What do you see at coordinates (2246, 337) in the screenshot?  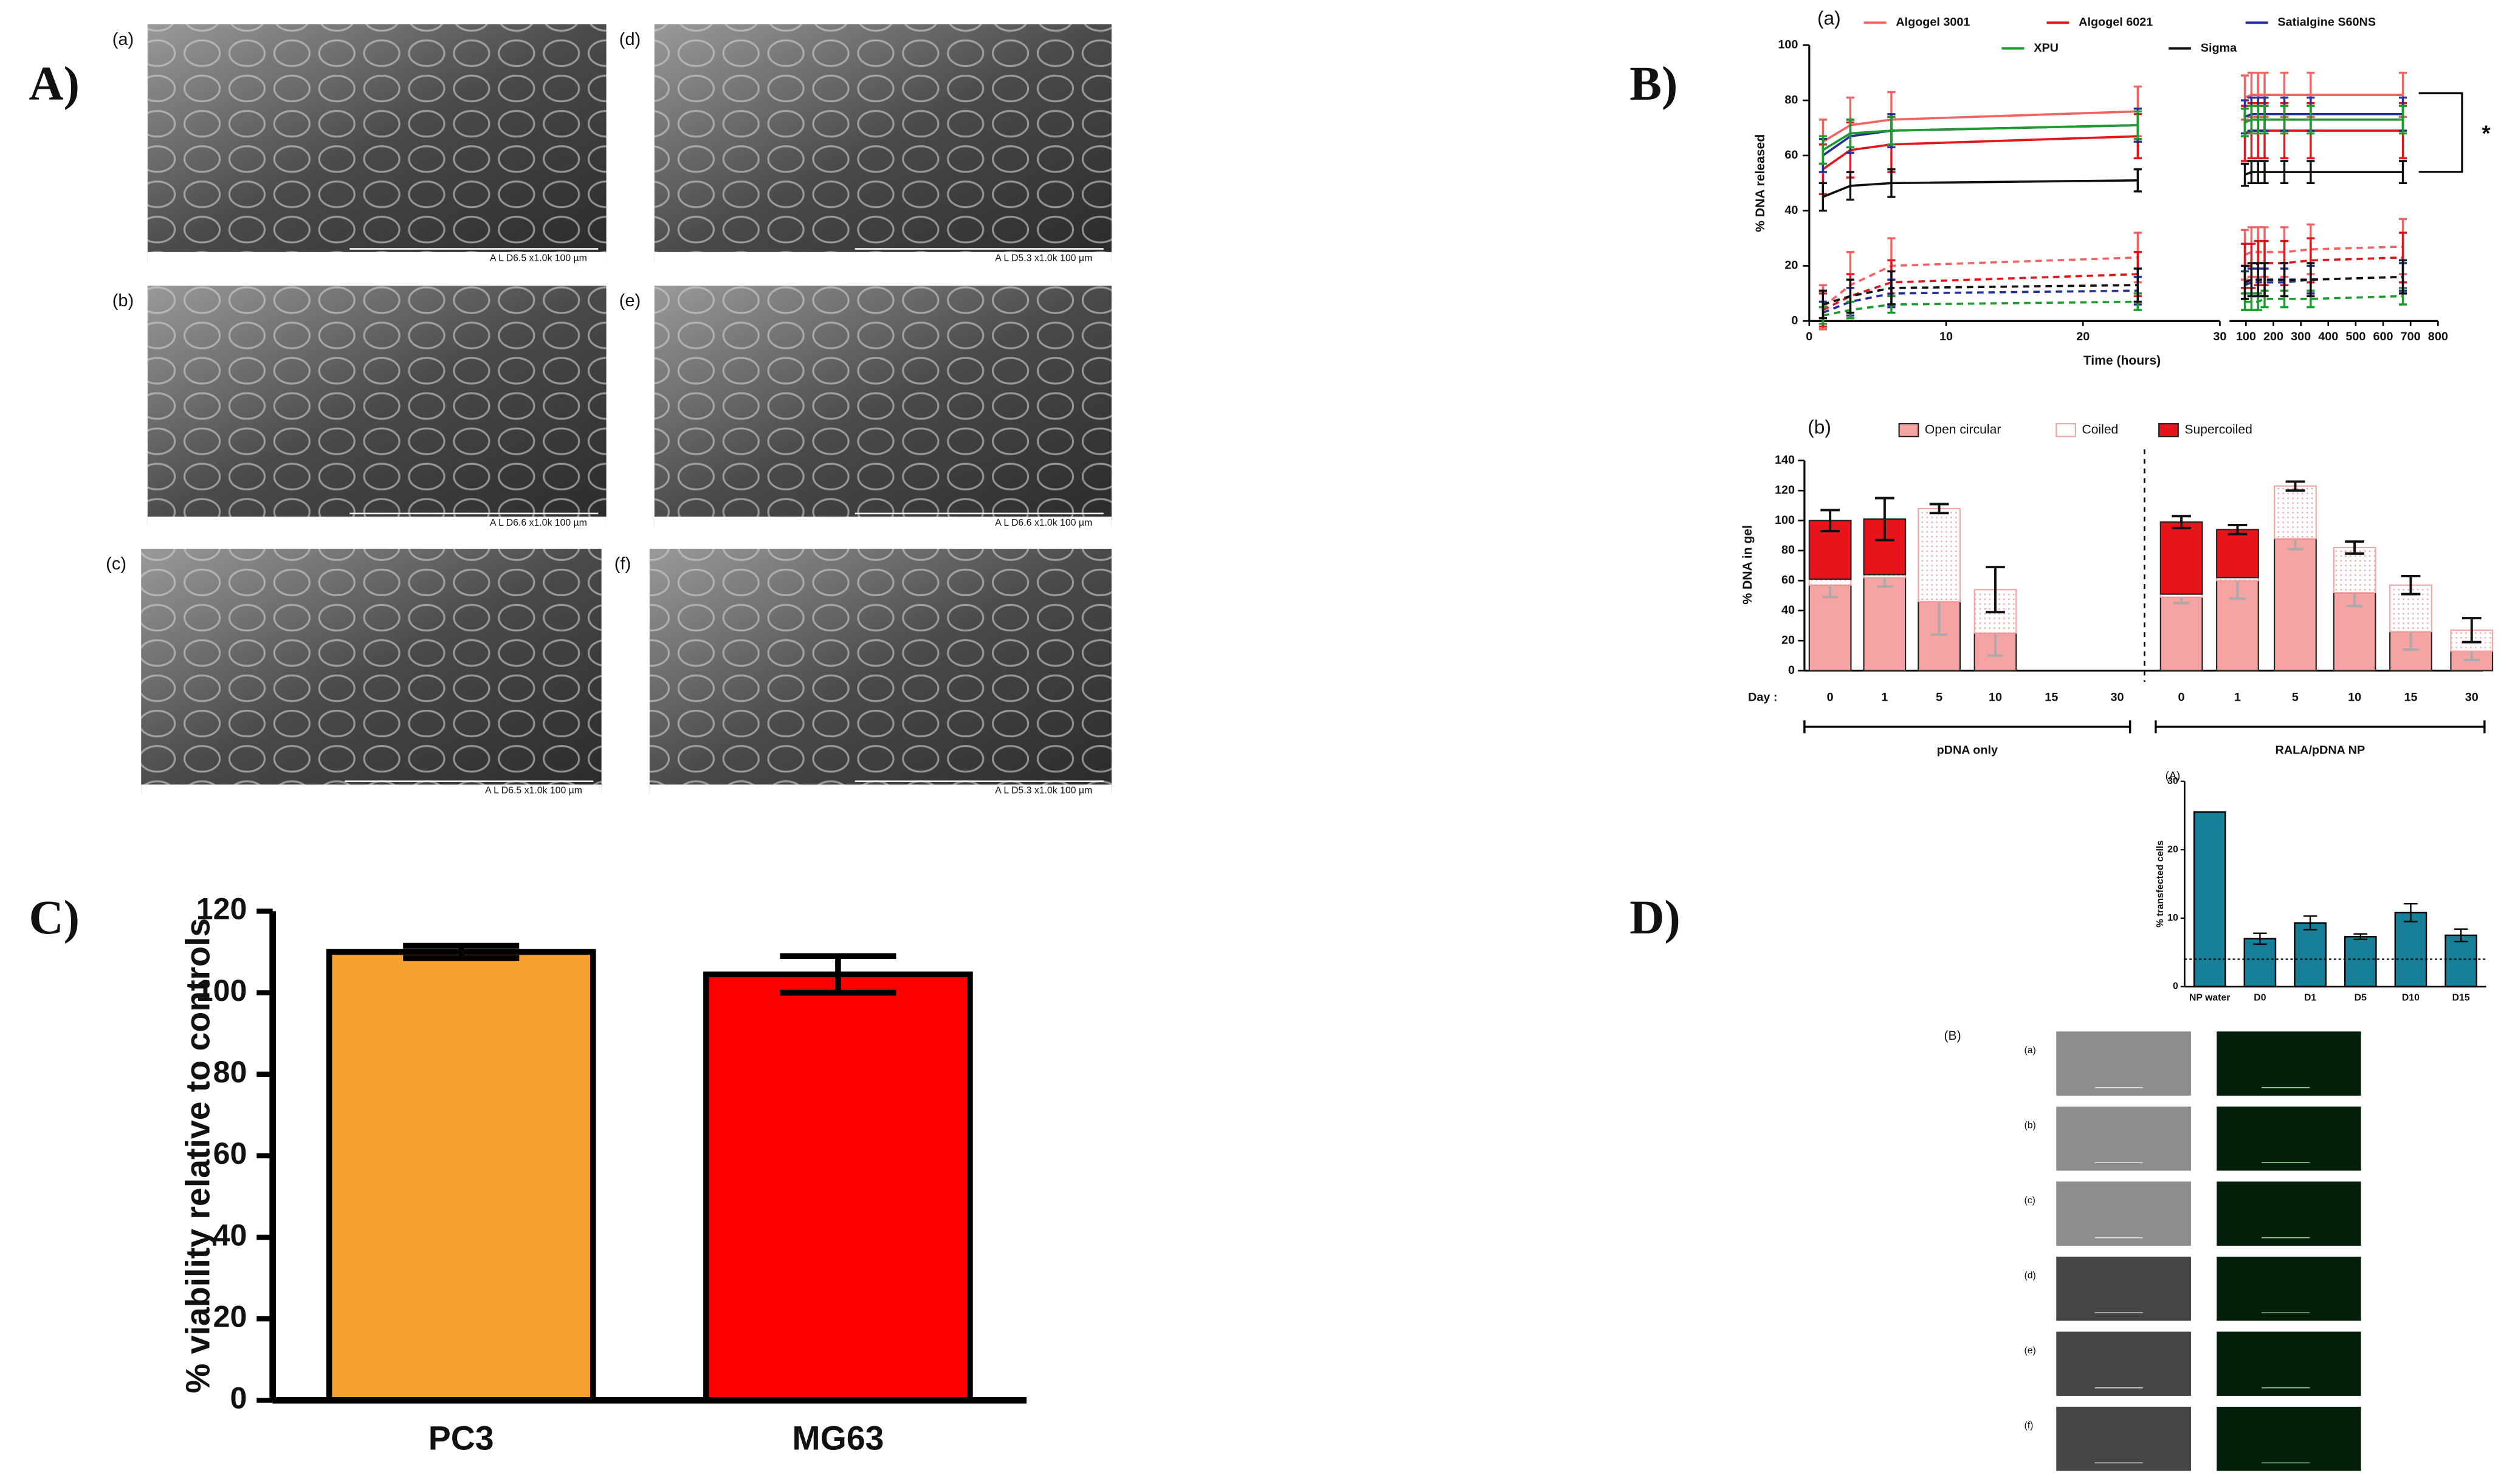 I see `x-tick-label: 100` at bounding box center [2246, 337].